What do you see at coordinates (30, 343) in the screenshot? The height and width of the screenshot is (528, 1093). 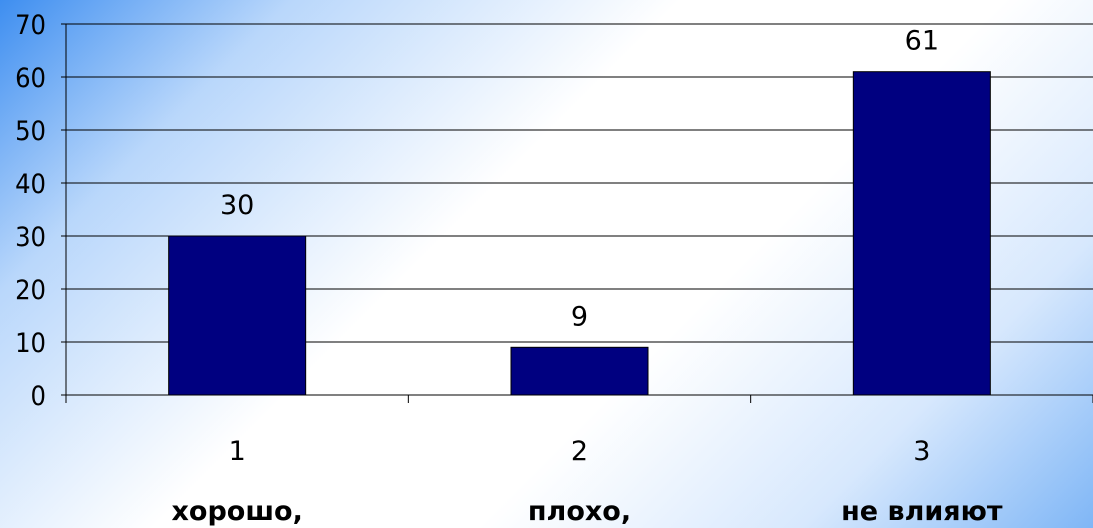 I see `y-tick-label: 10` at bounding box center [30, 343].